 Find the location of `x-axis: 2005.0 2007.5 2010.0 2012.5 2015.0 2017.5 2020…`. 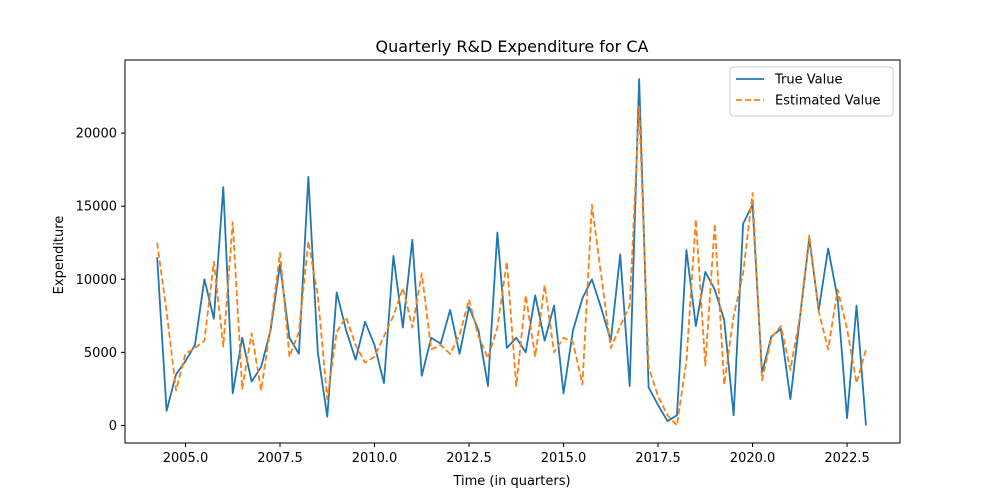

x-axis: 2005.0 2007.5 2010.0 2012.5 2015.0 2017.5 2020… is located at coordinates (516, 454).